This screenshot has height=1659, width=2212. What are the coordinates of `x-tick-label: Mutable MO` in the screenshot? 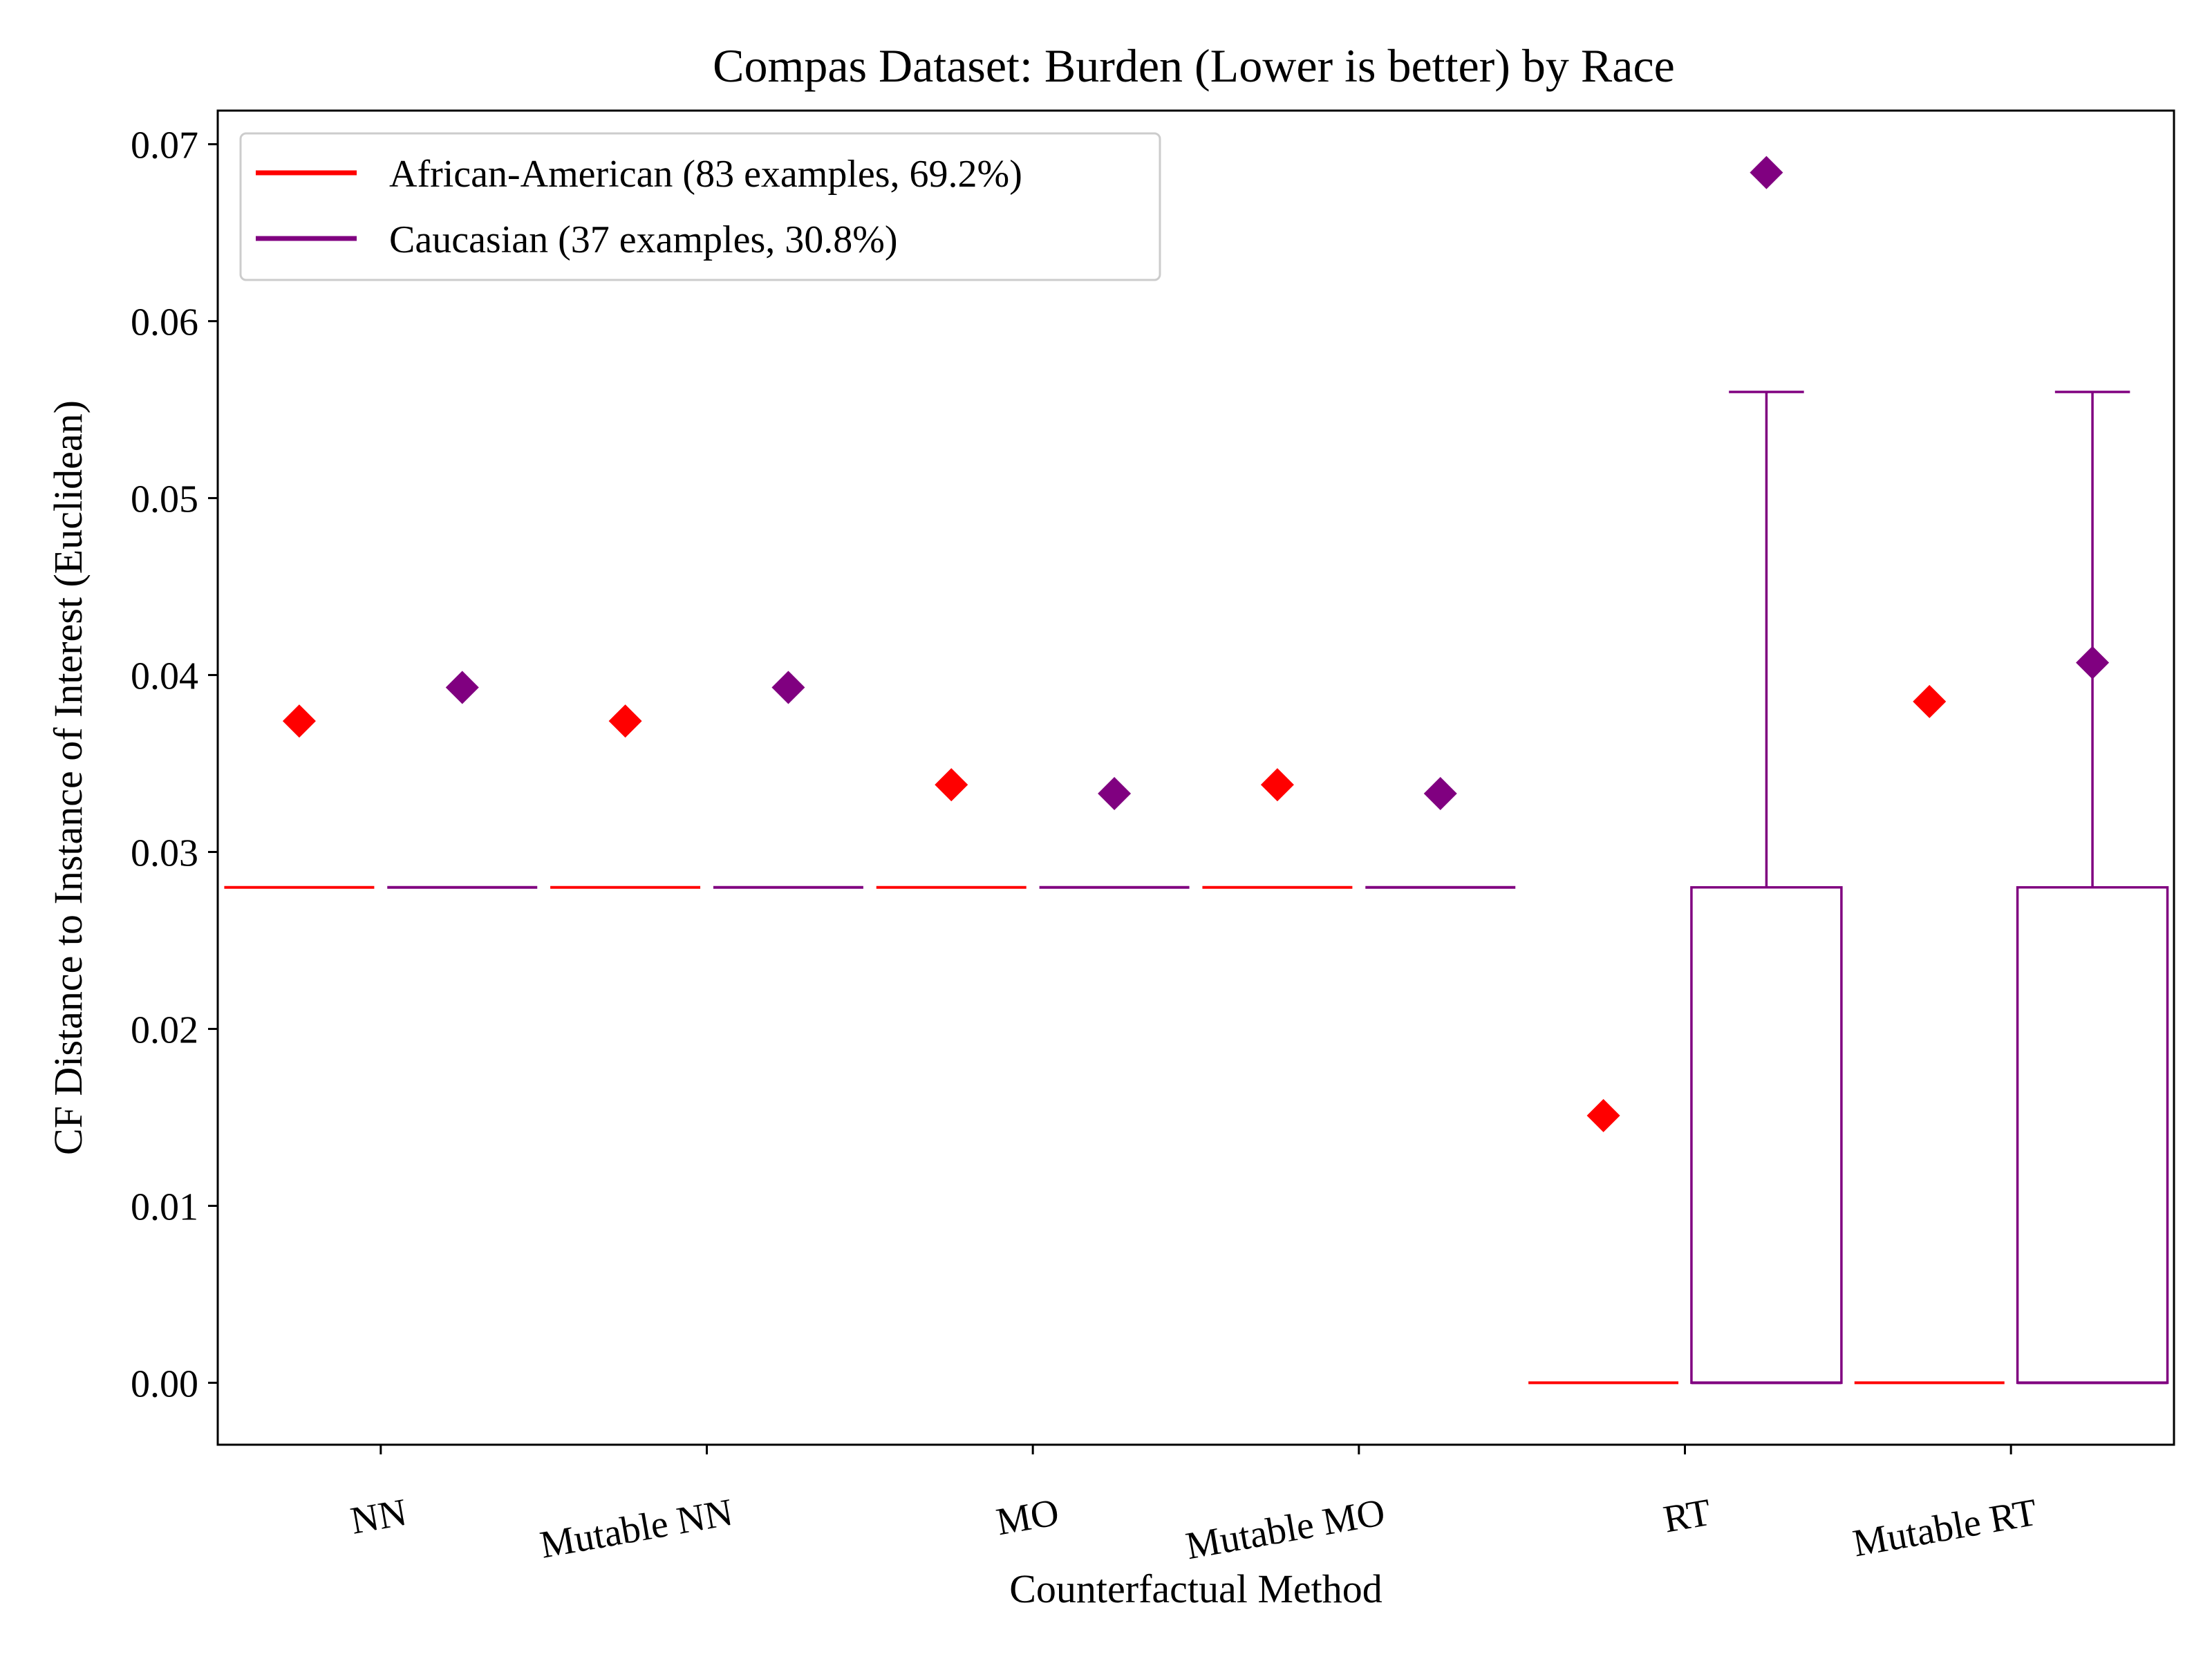 It's located at (1285, 1530).